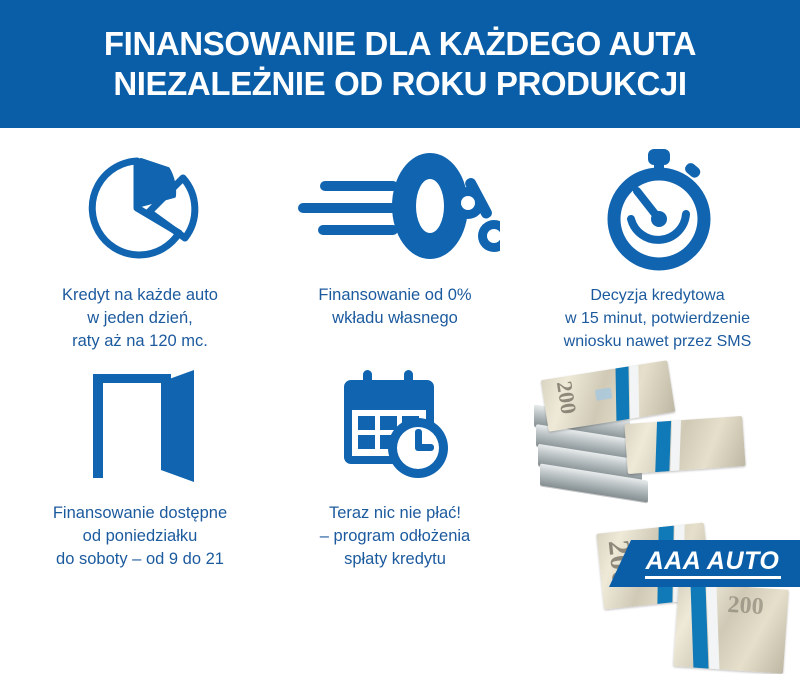 The height and width of the screenshot is (674, 800). What do you see at coordinates (400, 83) in the screenshot?
I see `headline-line-2: NIEZALEŻNIE OD ROKU PRODUKCJI` at bounding box center [400, 83].